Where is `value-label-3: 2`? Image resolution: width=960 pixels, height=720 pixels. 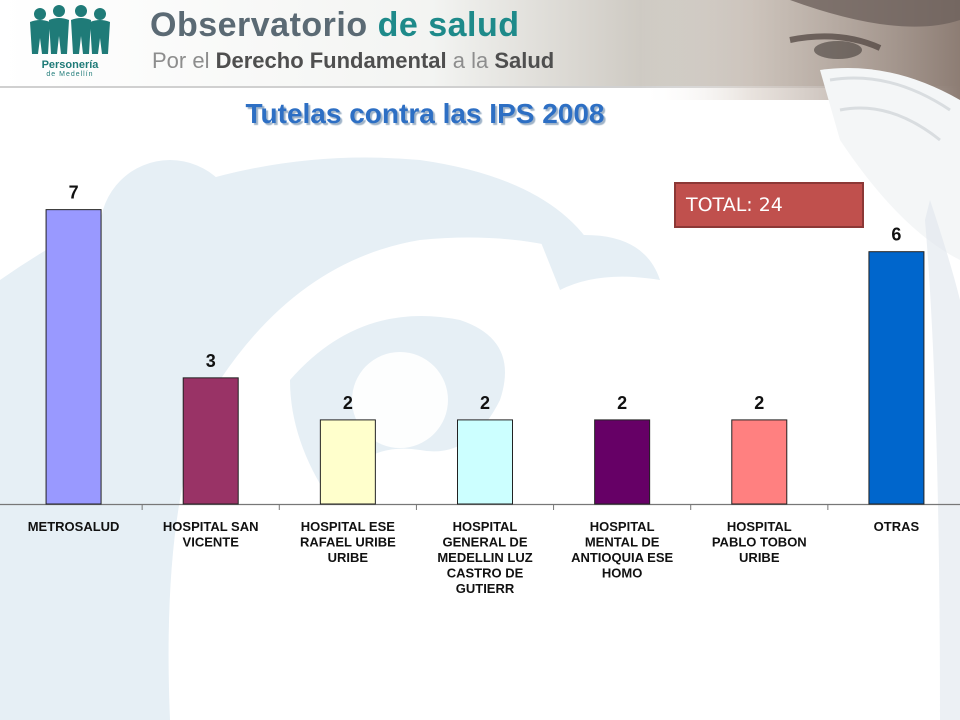
value-label-3: 2 is located at coordinates (485, 403).